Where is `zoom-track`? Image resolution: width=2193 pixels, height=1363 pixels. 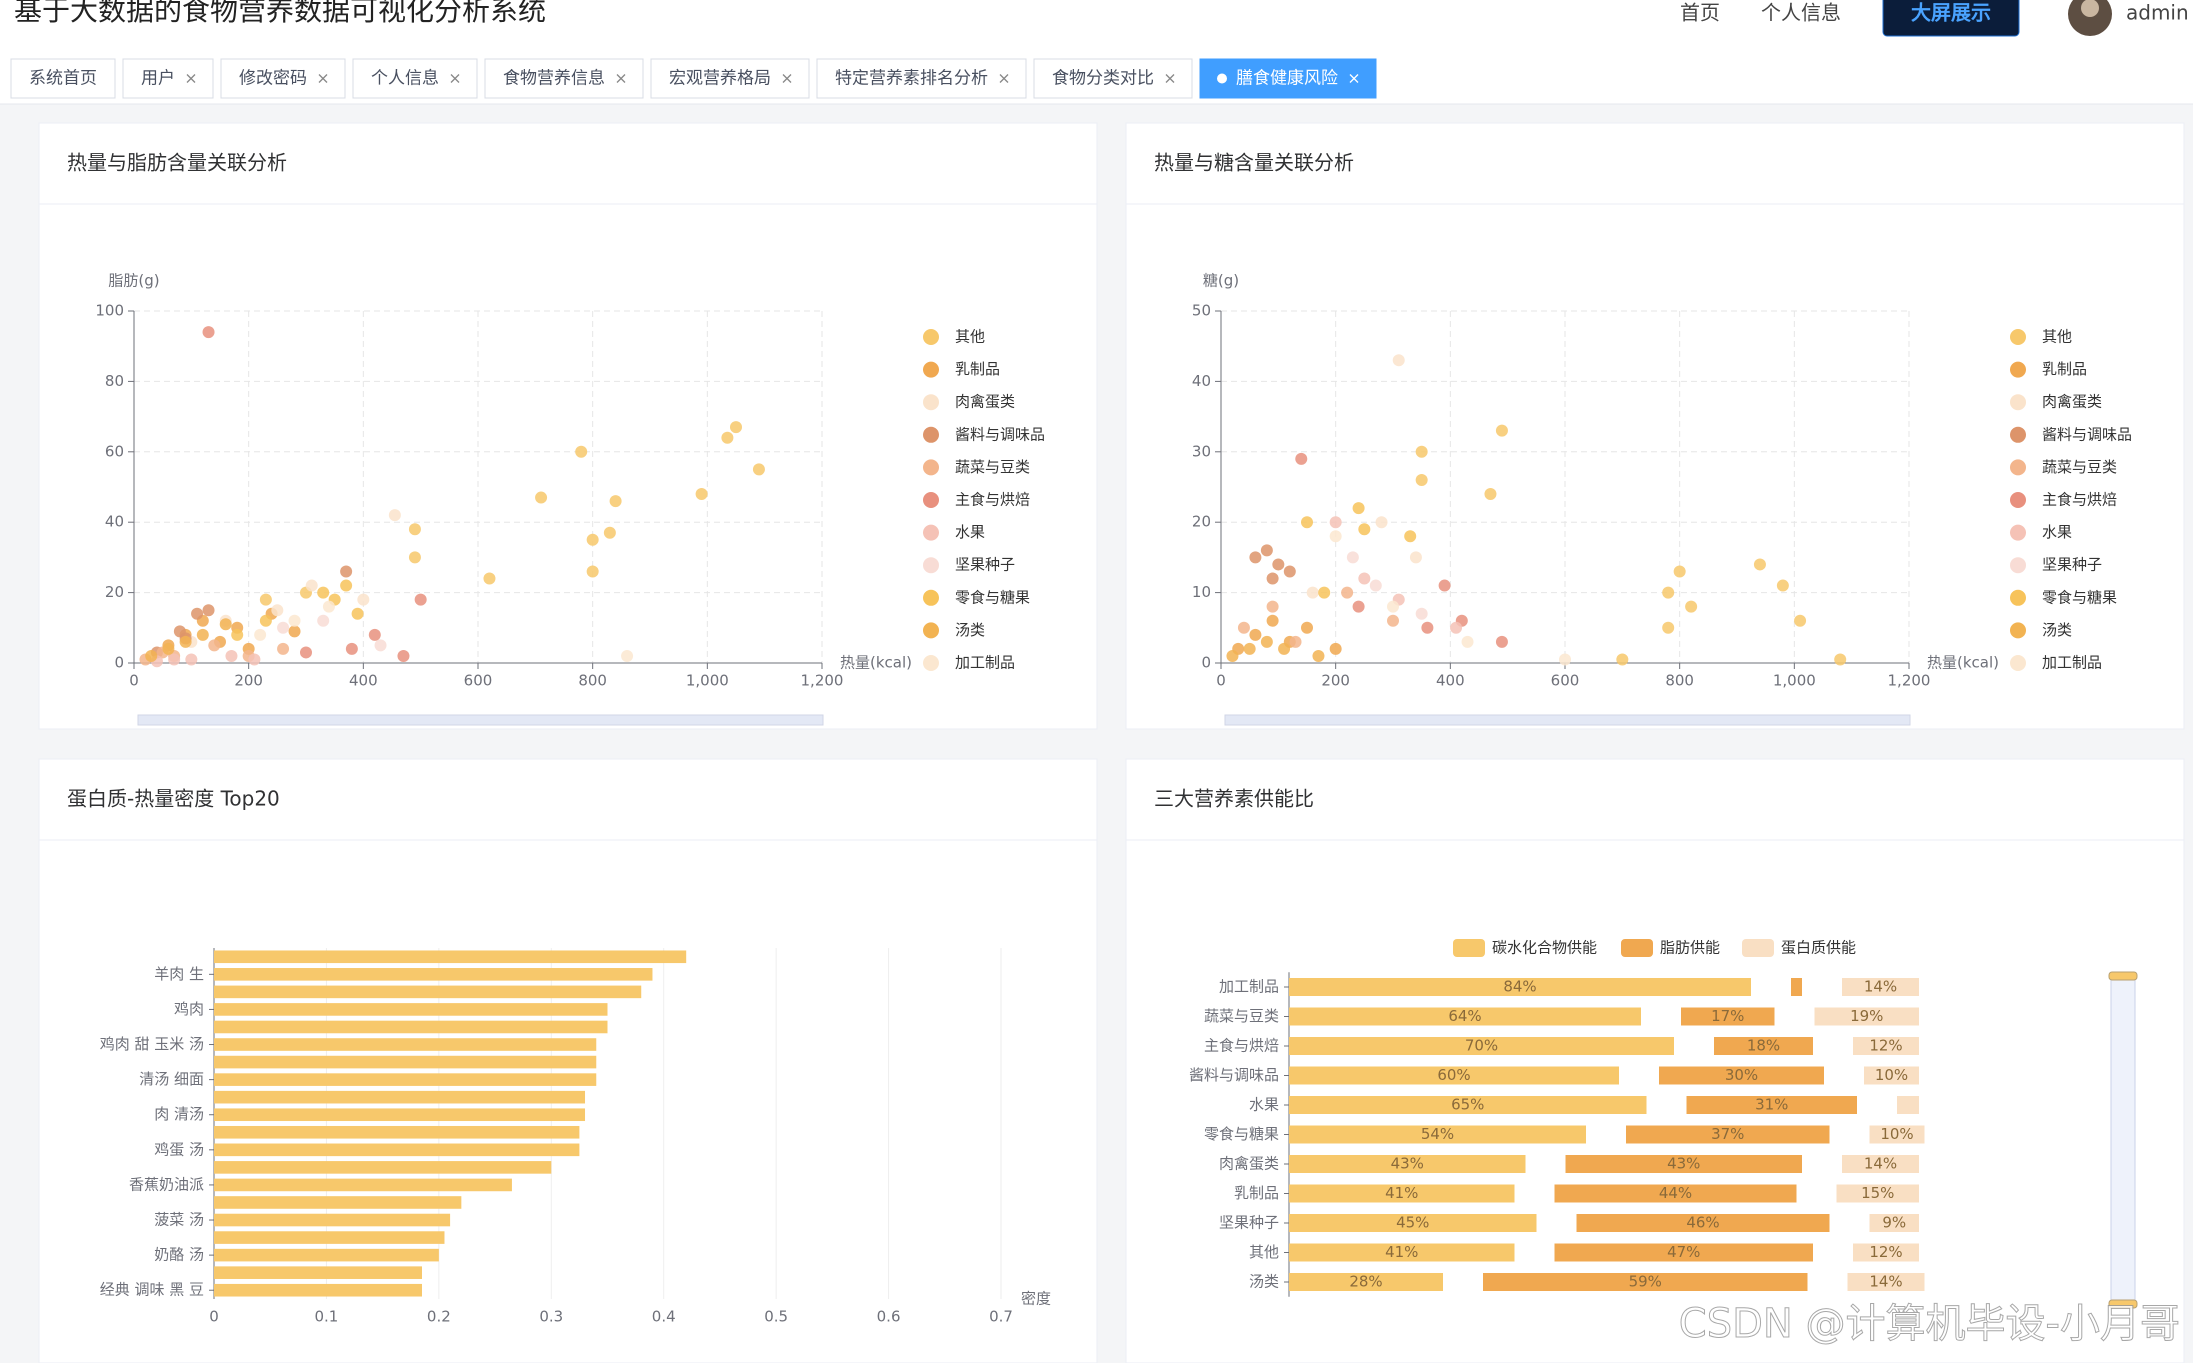
zoom-track is located at coordinates (2123, 1140).